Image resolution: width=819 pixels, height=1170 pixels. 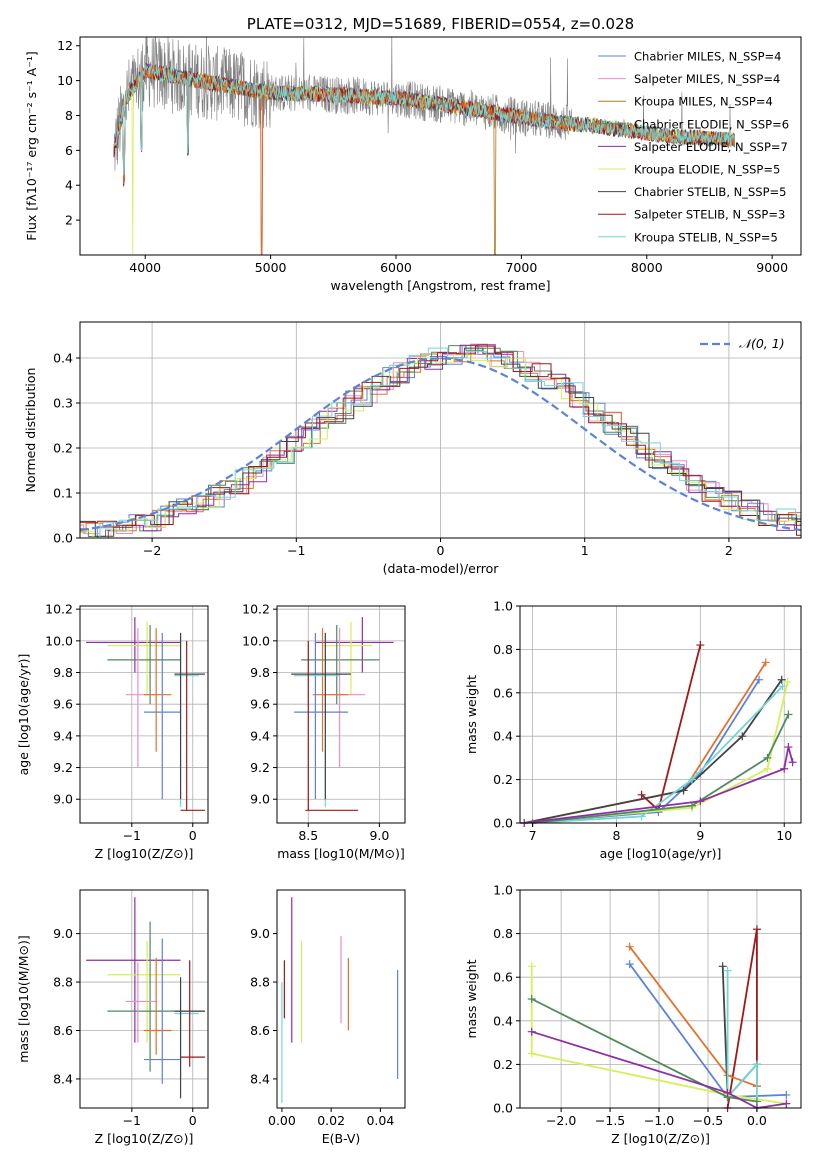 What do you see at coordinates (23, 999) in the screenshot?
I see `y-axis-label: mass [log10(M/M⊙)]` at bounding box center [23, 999].